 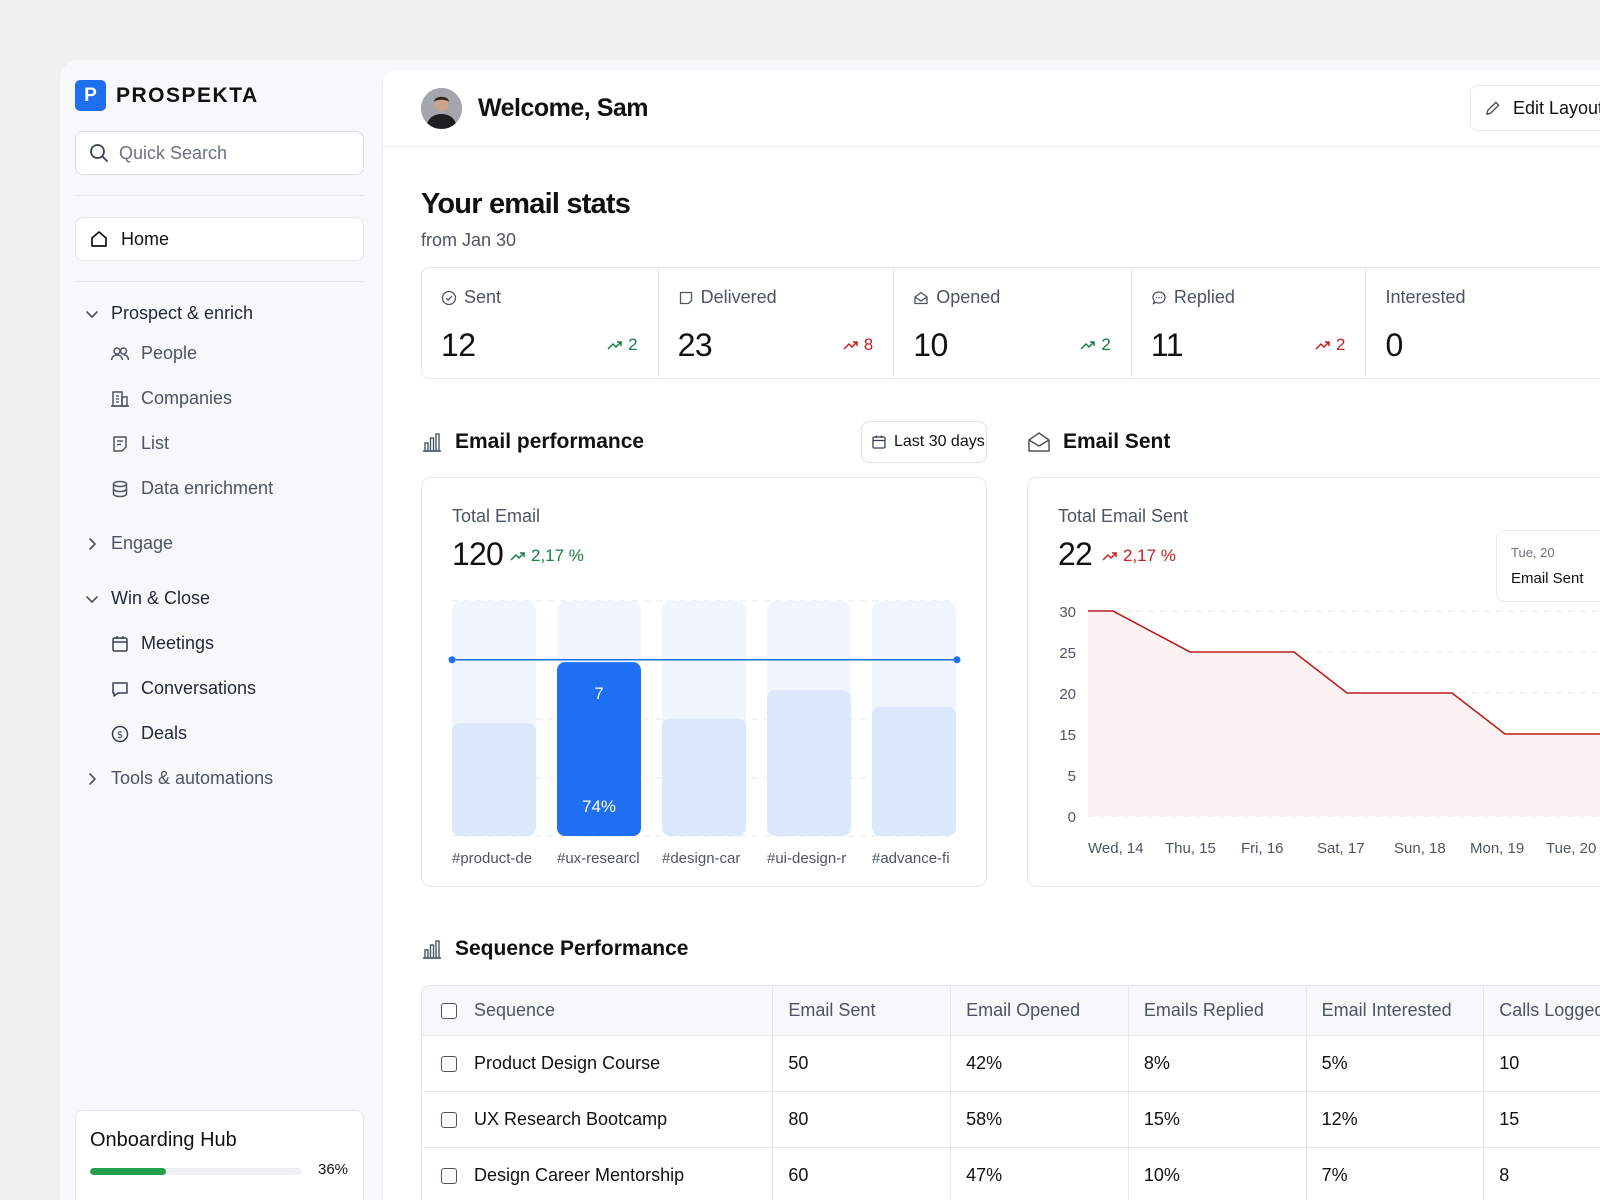 I want to click on stat-replied: Replied 11 2, so click(x=1249, y=323).